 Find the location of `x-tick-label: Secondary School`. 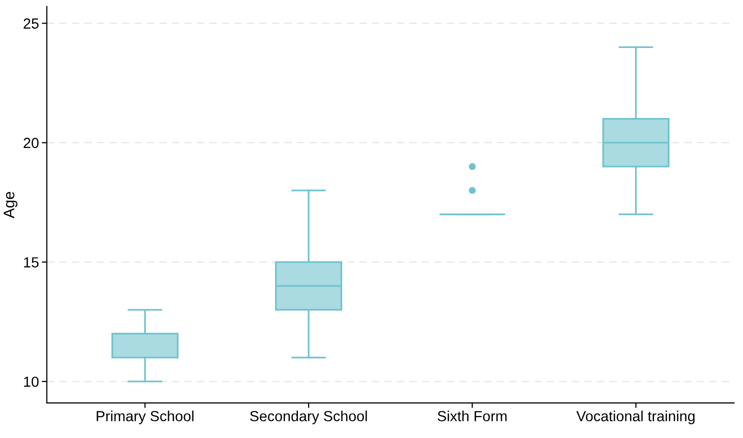

x-tick-label: Secondary School is located at coordinates (308, 417).